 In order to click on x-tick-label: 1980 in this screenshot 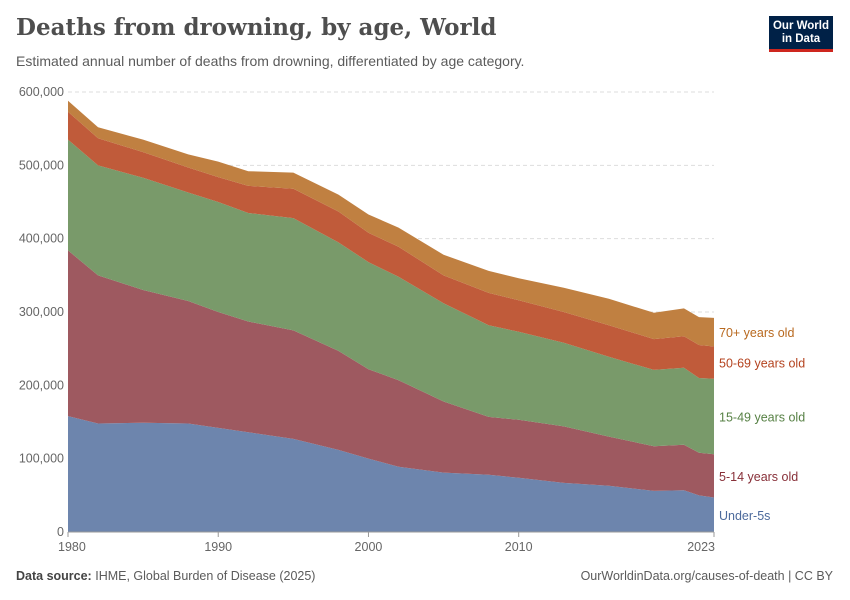, I will do `click(72, 547)`.